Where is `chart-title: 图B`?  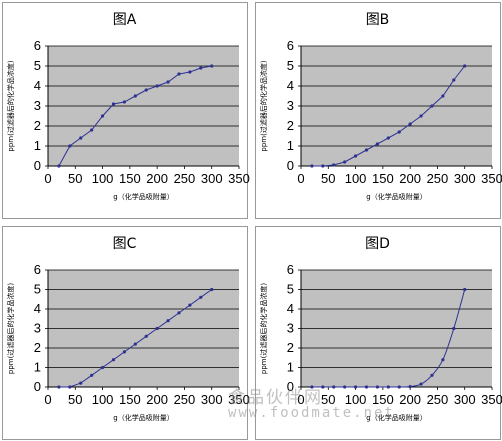 chart-title: 图B is located at coordinates (378, 20).